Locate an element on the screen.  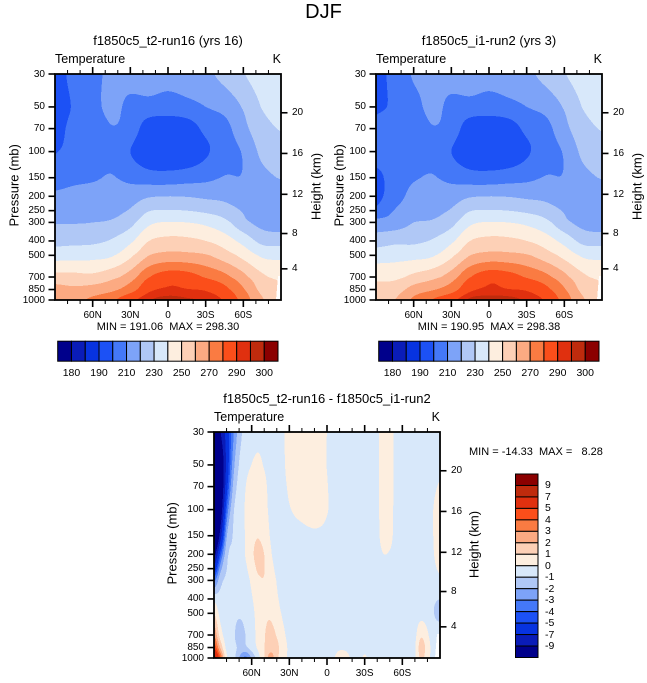
panel-title: f1850c5_t2-run16 (yrs 16) is located at coordinates (168, 40).